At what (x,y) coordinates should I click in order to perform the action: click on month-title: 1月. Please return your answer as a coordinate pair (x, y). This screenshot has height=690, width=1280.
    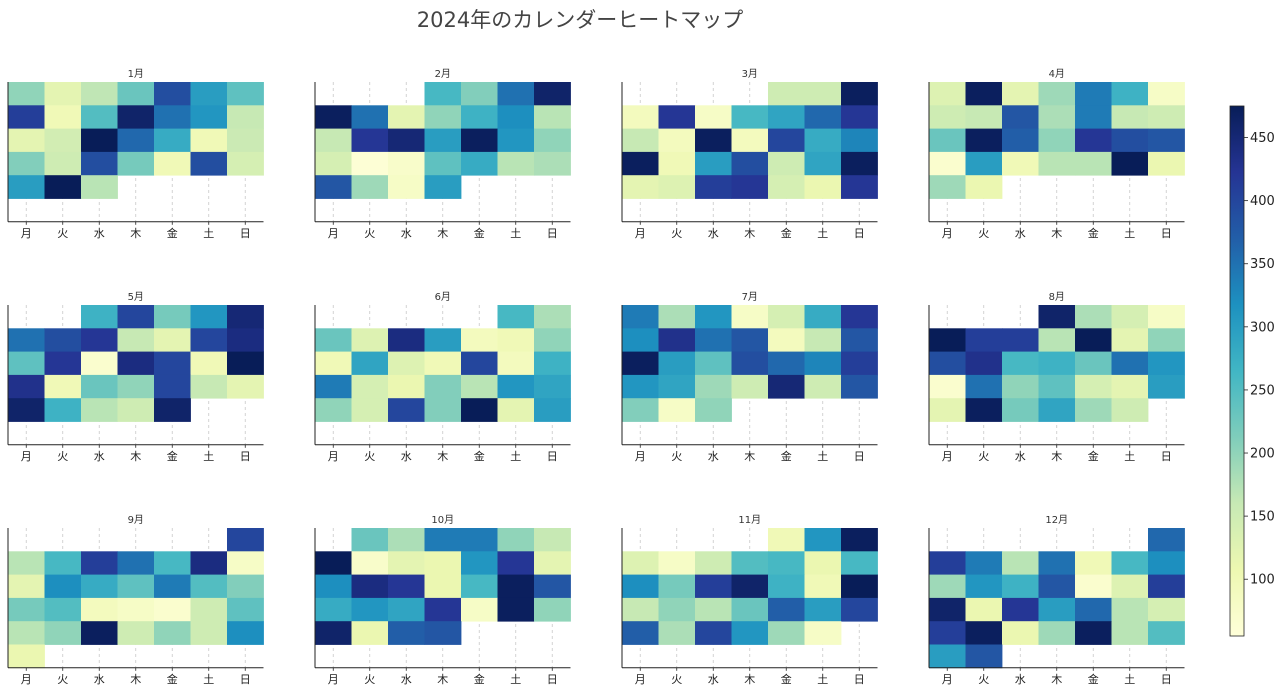
    Looking at the image, I should click on (136, 74).